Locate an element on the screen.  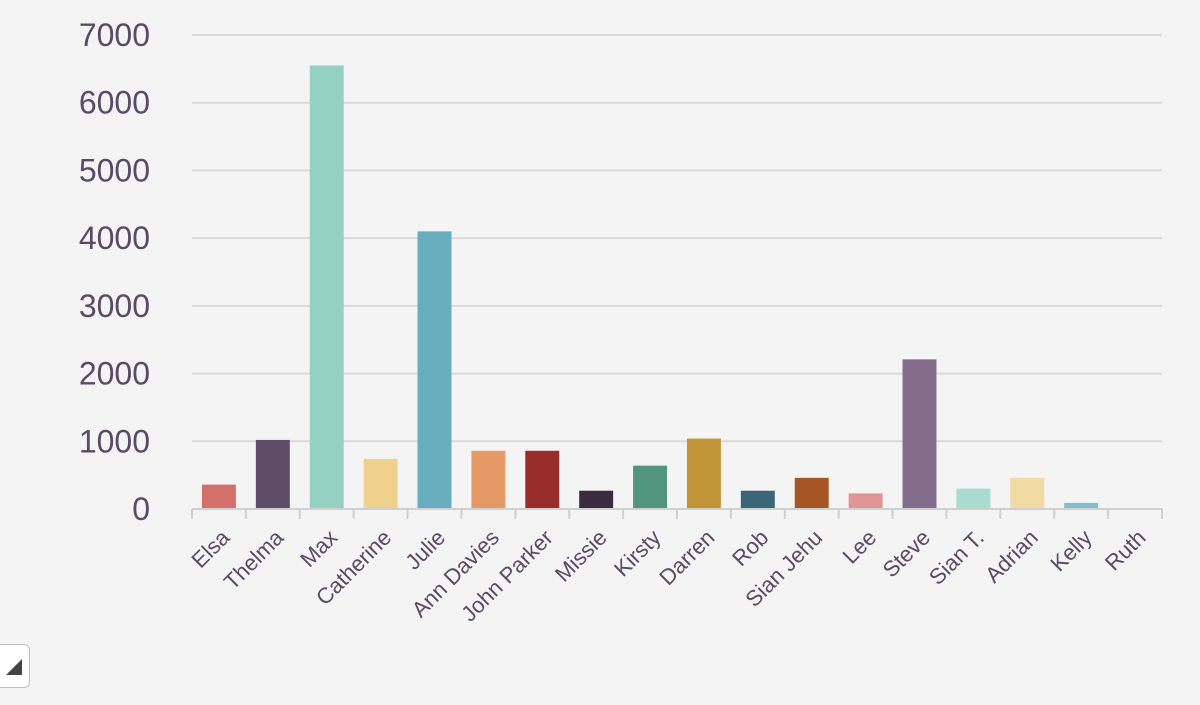
bar-ann-davies is located at coordinates (488, 479).